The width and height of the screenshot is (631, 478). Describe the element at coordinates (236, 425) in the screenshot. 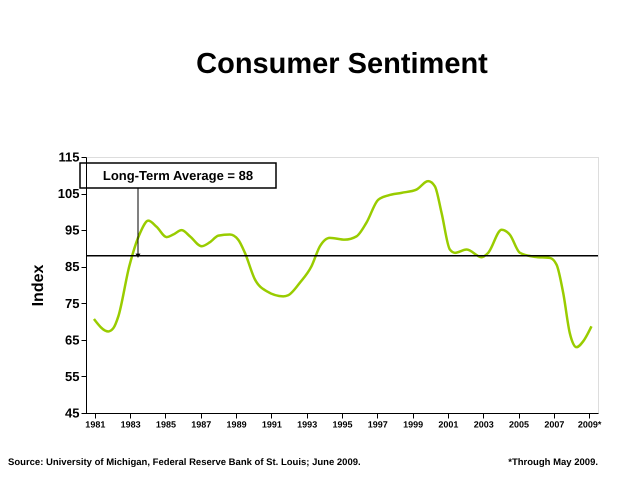

I see `x-tick-label: 1989` at that location.